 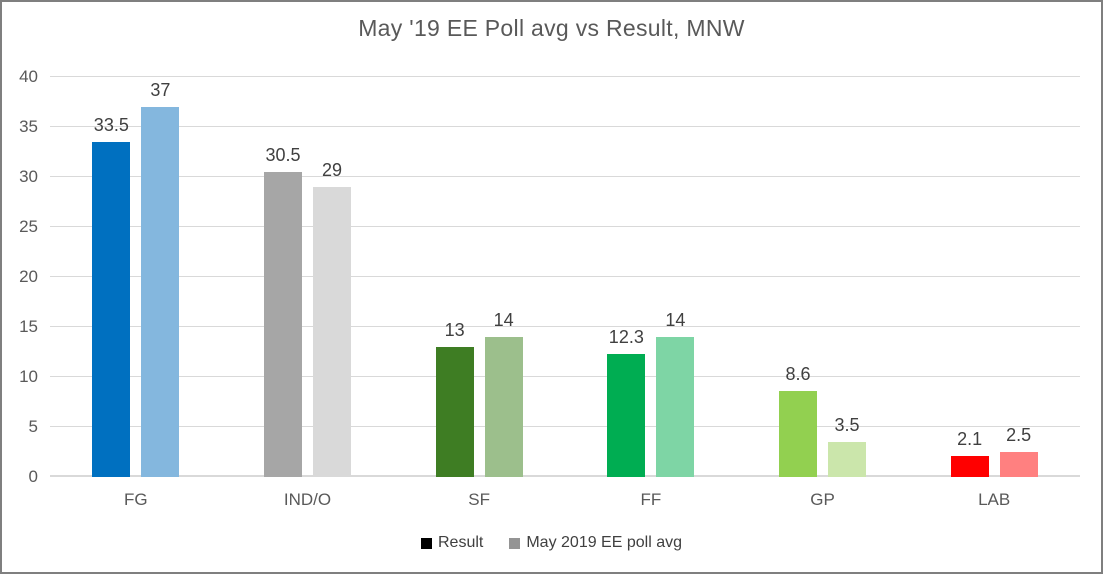 I want to click on y-axis-label-15: 15, so click(x=28, y=326).